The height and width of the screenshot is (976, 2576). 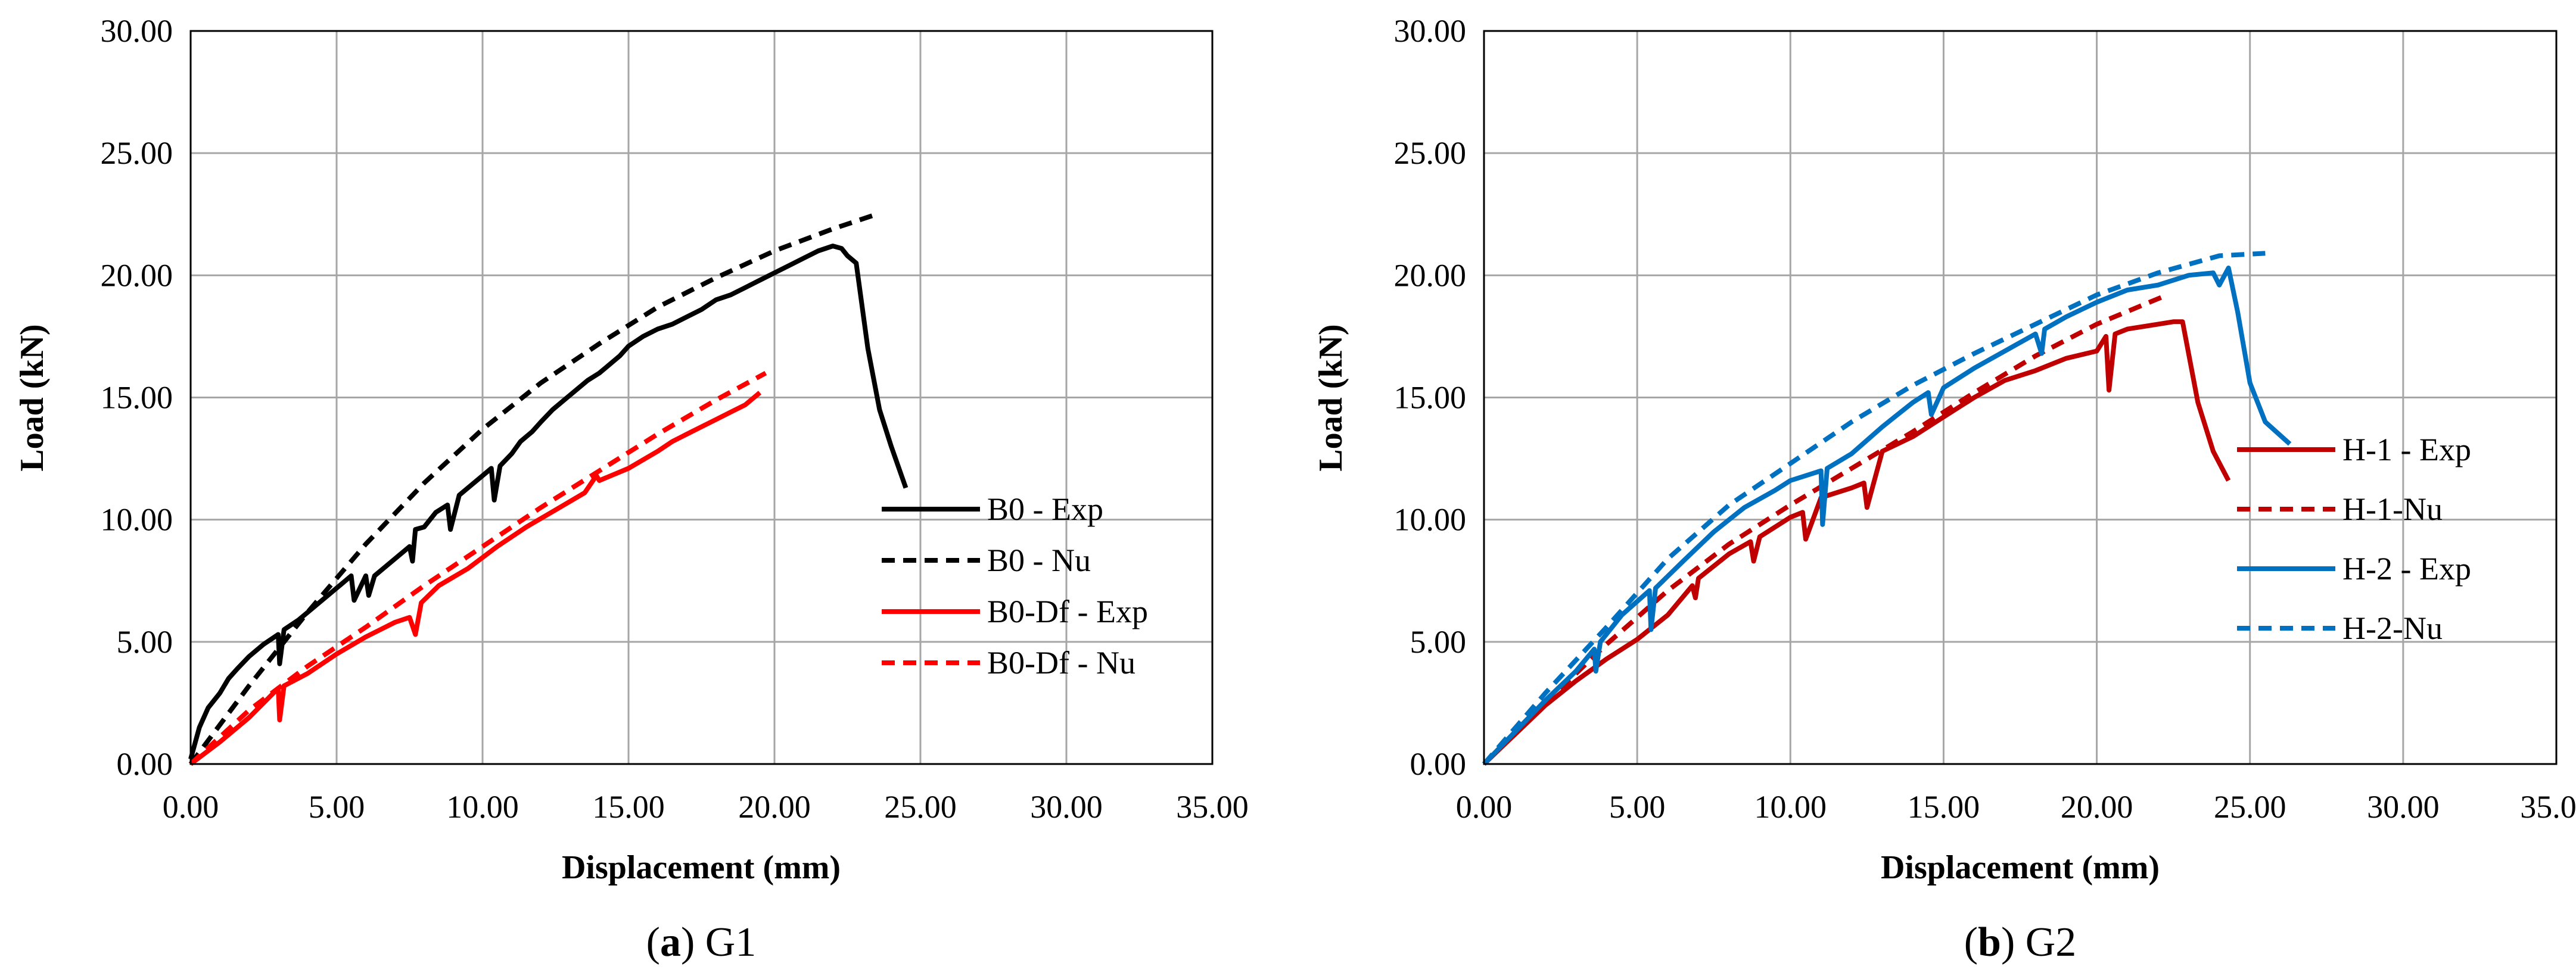 I want to click on legend-label: B0-Df - Nu, so click(x=1061, y=663).